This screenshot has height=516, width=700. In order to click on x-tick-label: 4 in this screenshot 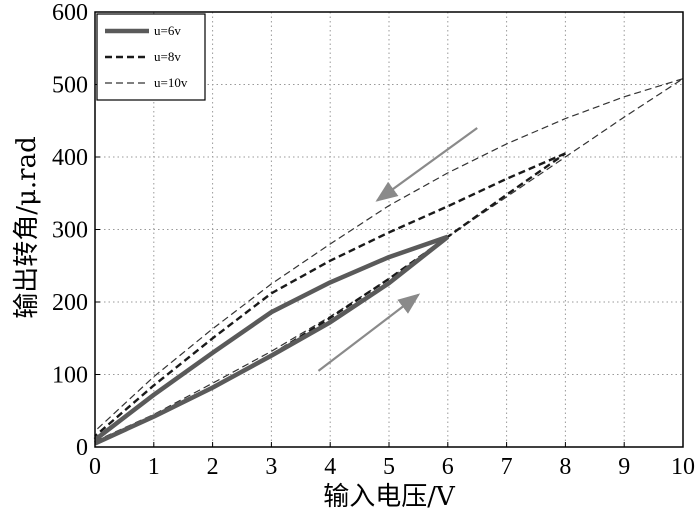, I will do `click(330, 467)`.